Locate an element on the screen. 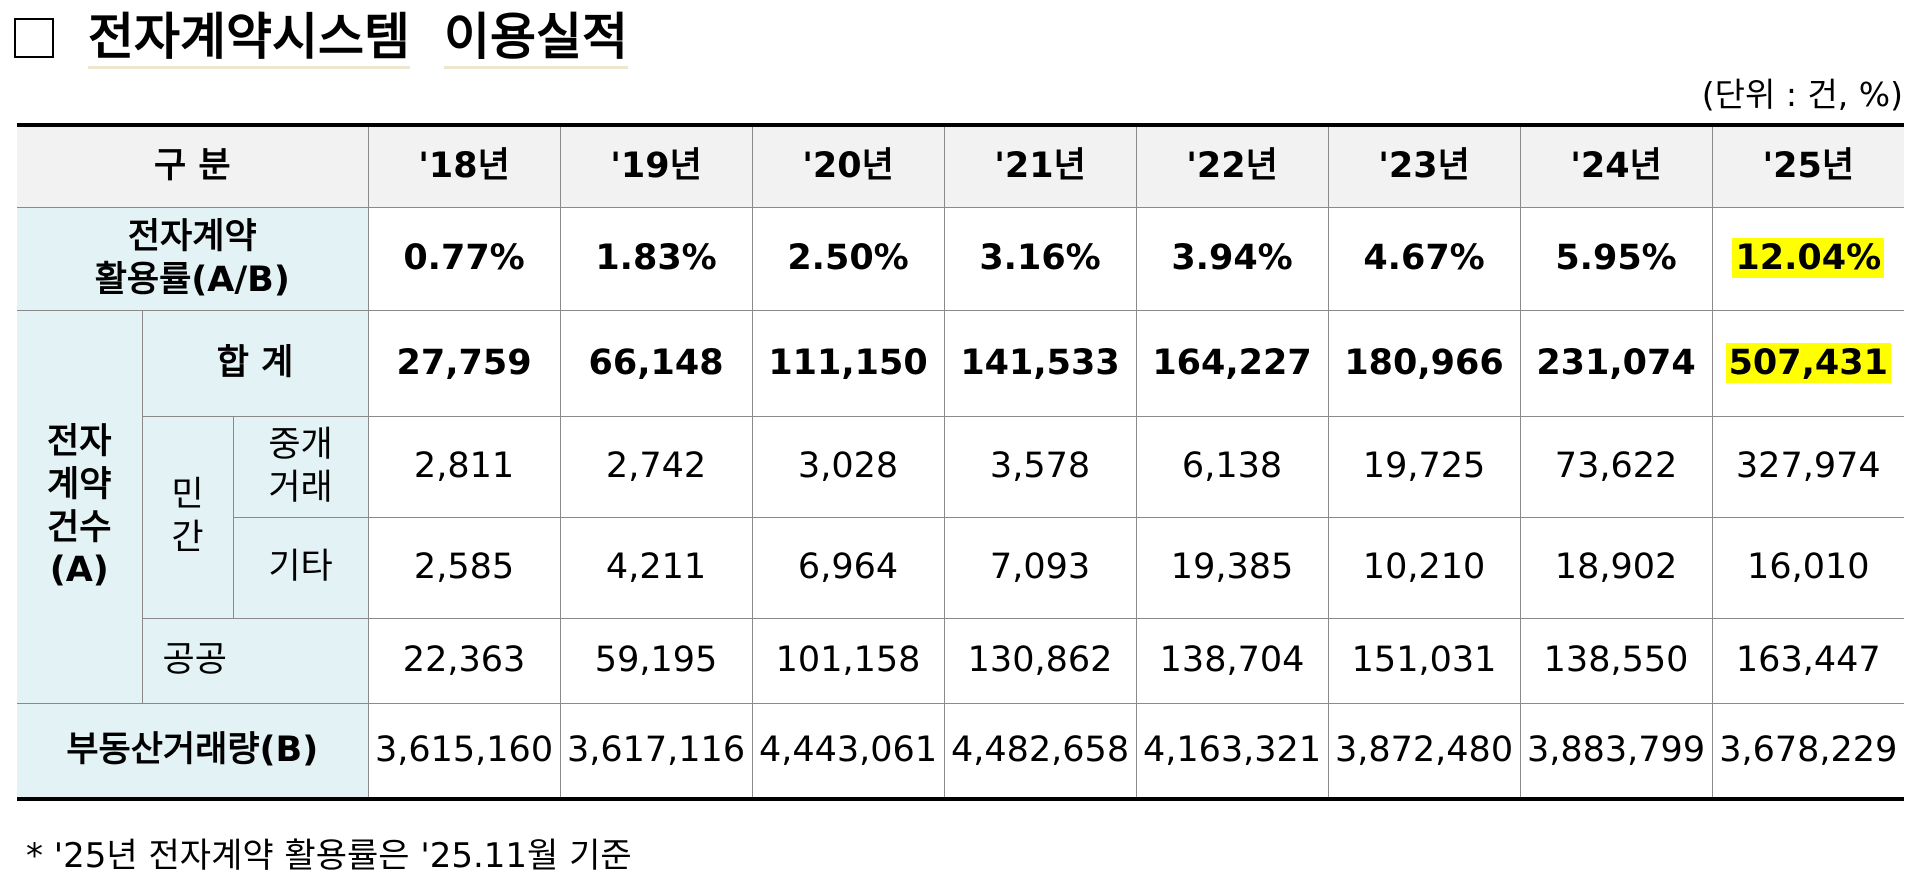 The image size is (1920, 892). row-label: 합 계 is located at coordinates (255, 363).